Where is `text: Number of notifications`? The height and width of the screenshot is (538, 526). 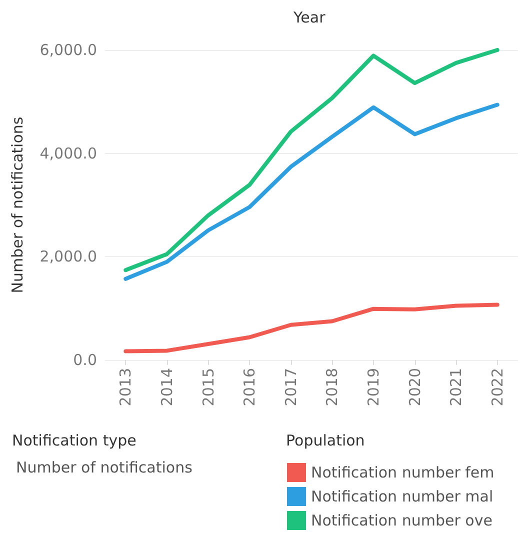 text: Number of notifications is located at coordinates (104, 467).